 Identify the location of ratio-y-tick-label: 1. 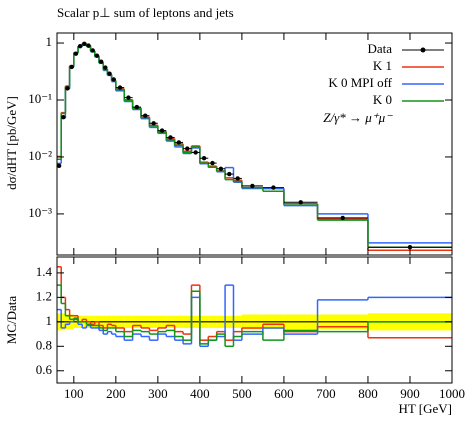
(49, 320).